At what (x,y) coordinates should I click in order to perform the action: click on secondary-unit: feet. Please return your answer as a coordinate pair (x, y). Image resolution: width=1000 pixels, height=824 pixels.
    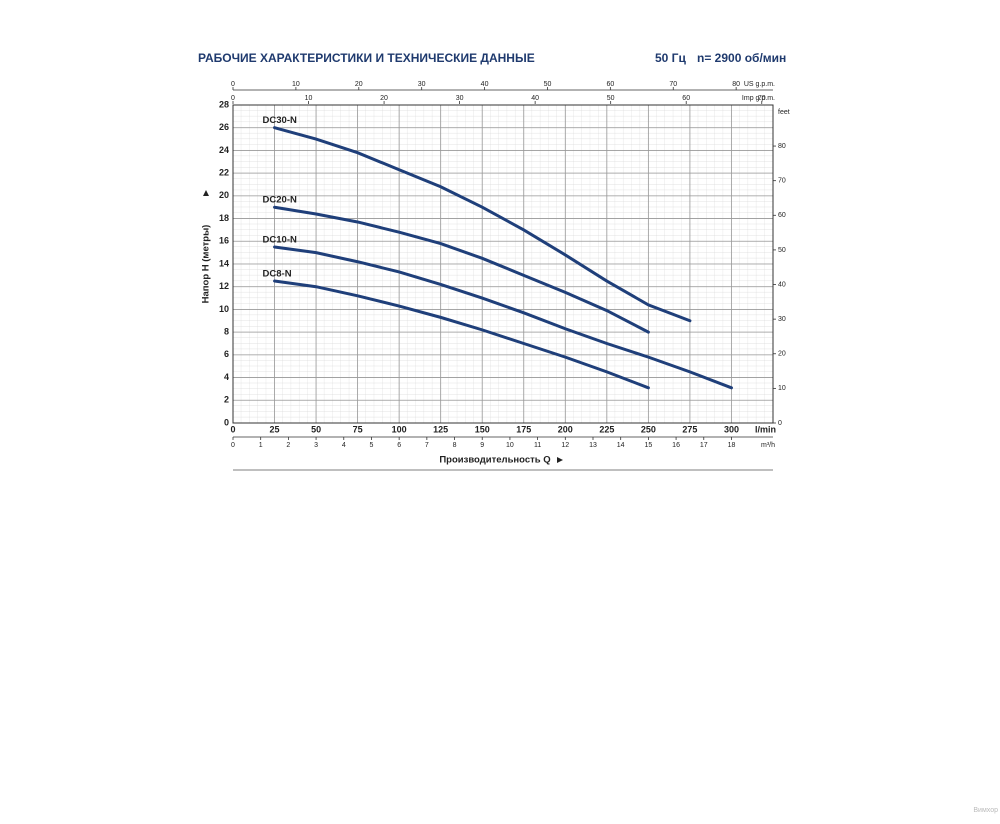
    Looking at the image, I should click on (784, 112).